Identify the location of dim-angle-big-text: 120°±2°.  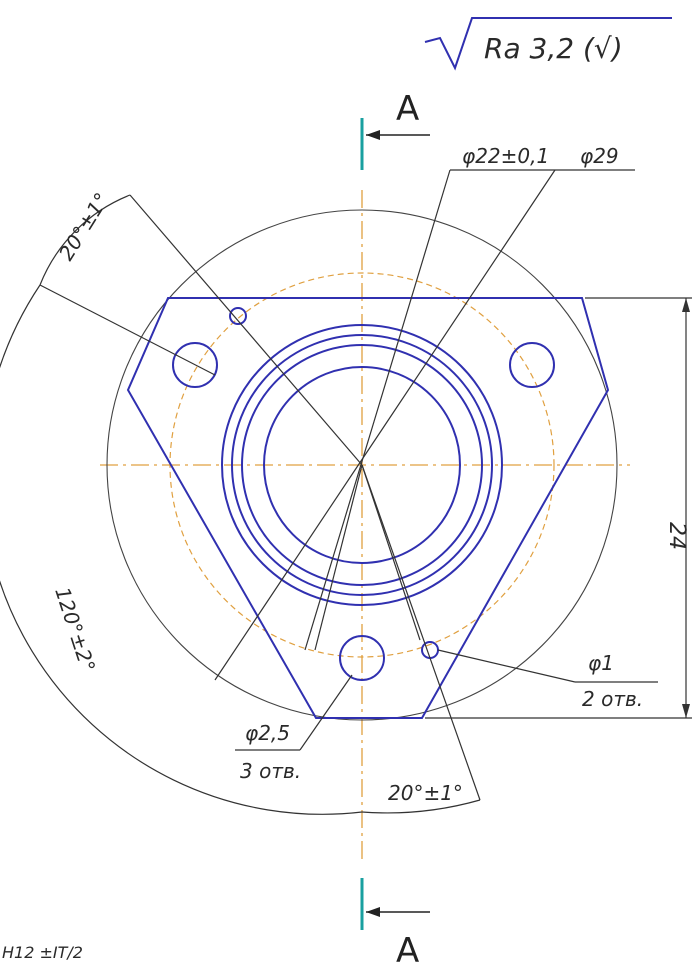
(75, 629).